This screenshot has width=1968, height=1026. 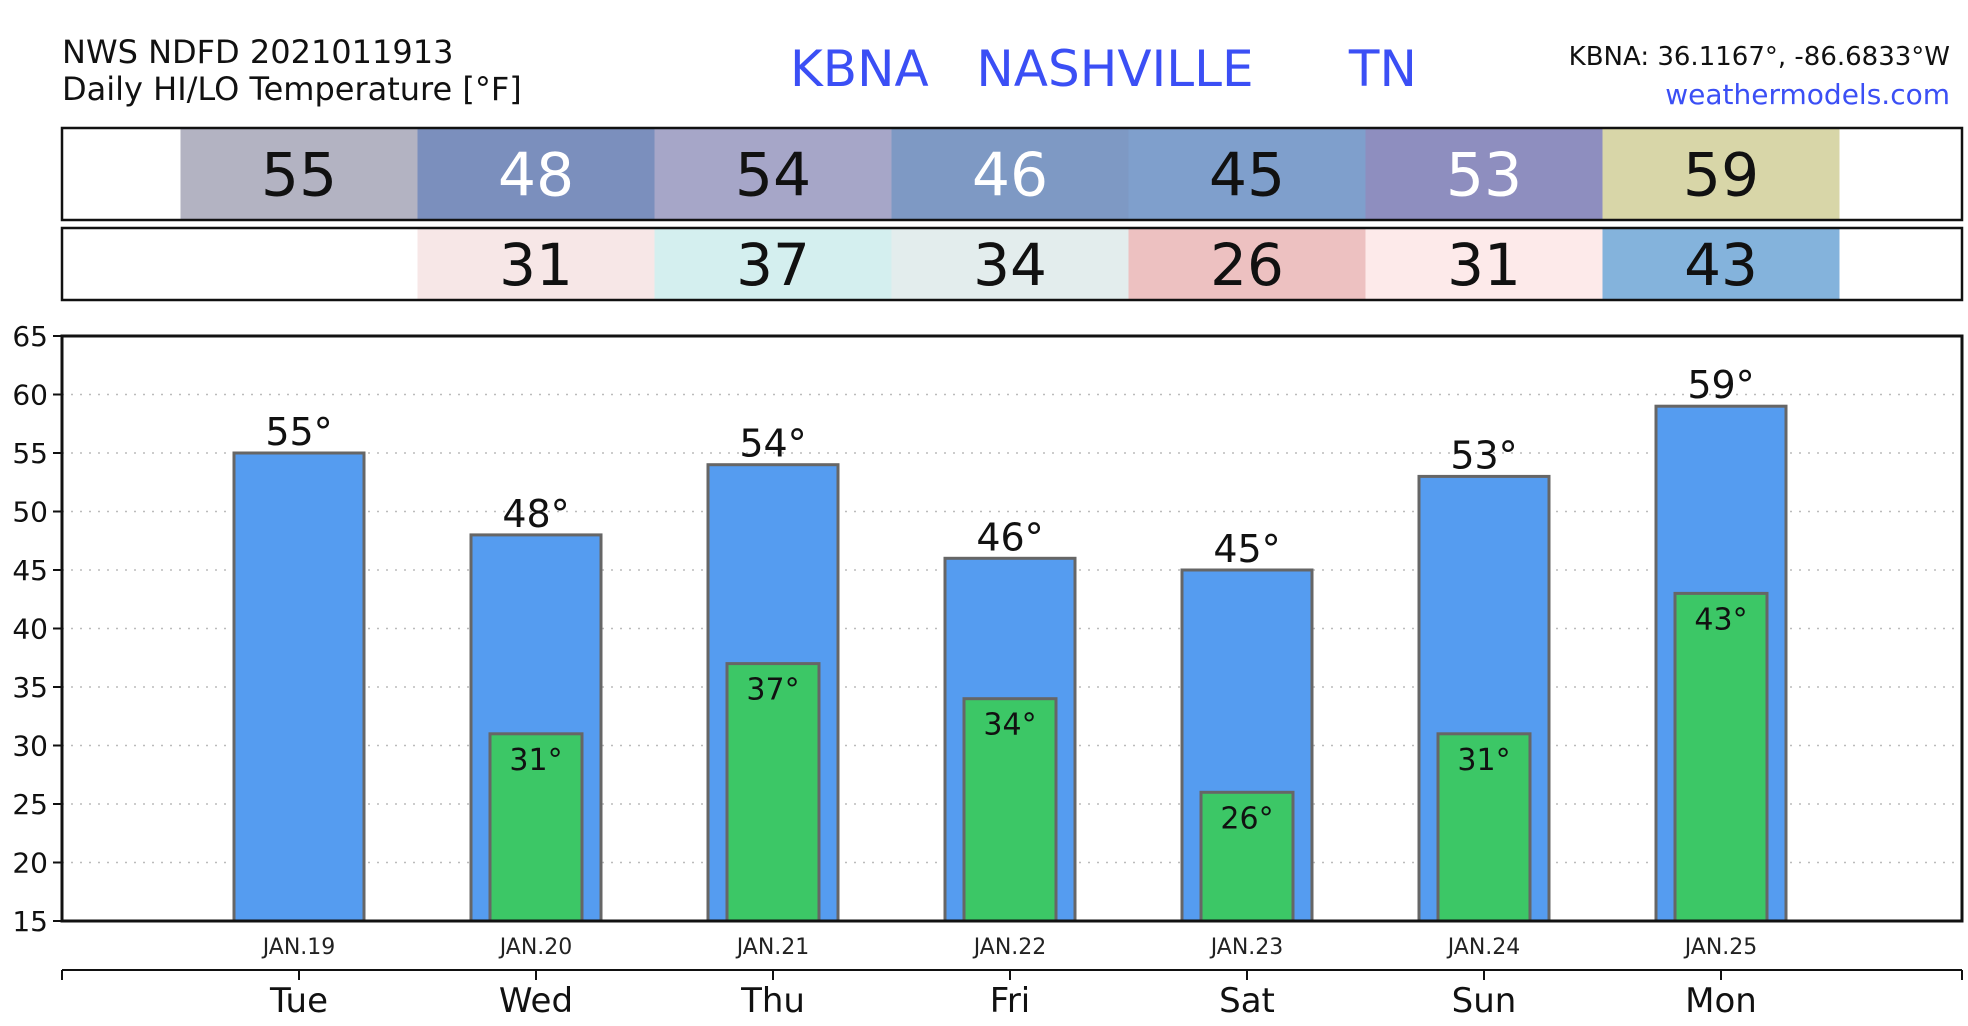 What do you see at coordinates (298, 947) in the screenshot?
I see `date-label: JAN.19` at bounding box center [298, 947].